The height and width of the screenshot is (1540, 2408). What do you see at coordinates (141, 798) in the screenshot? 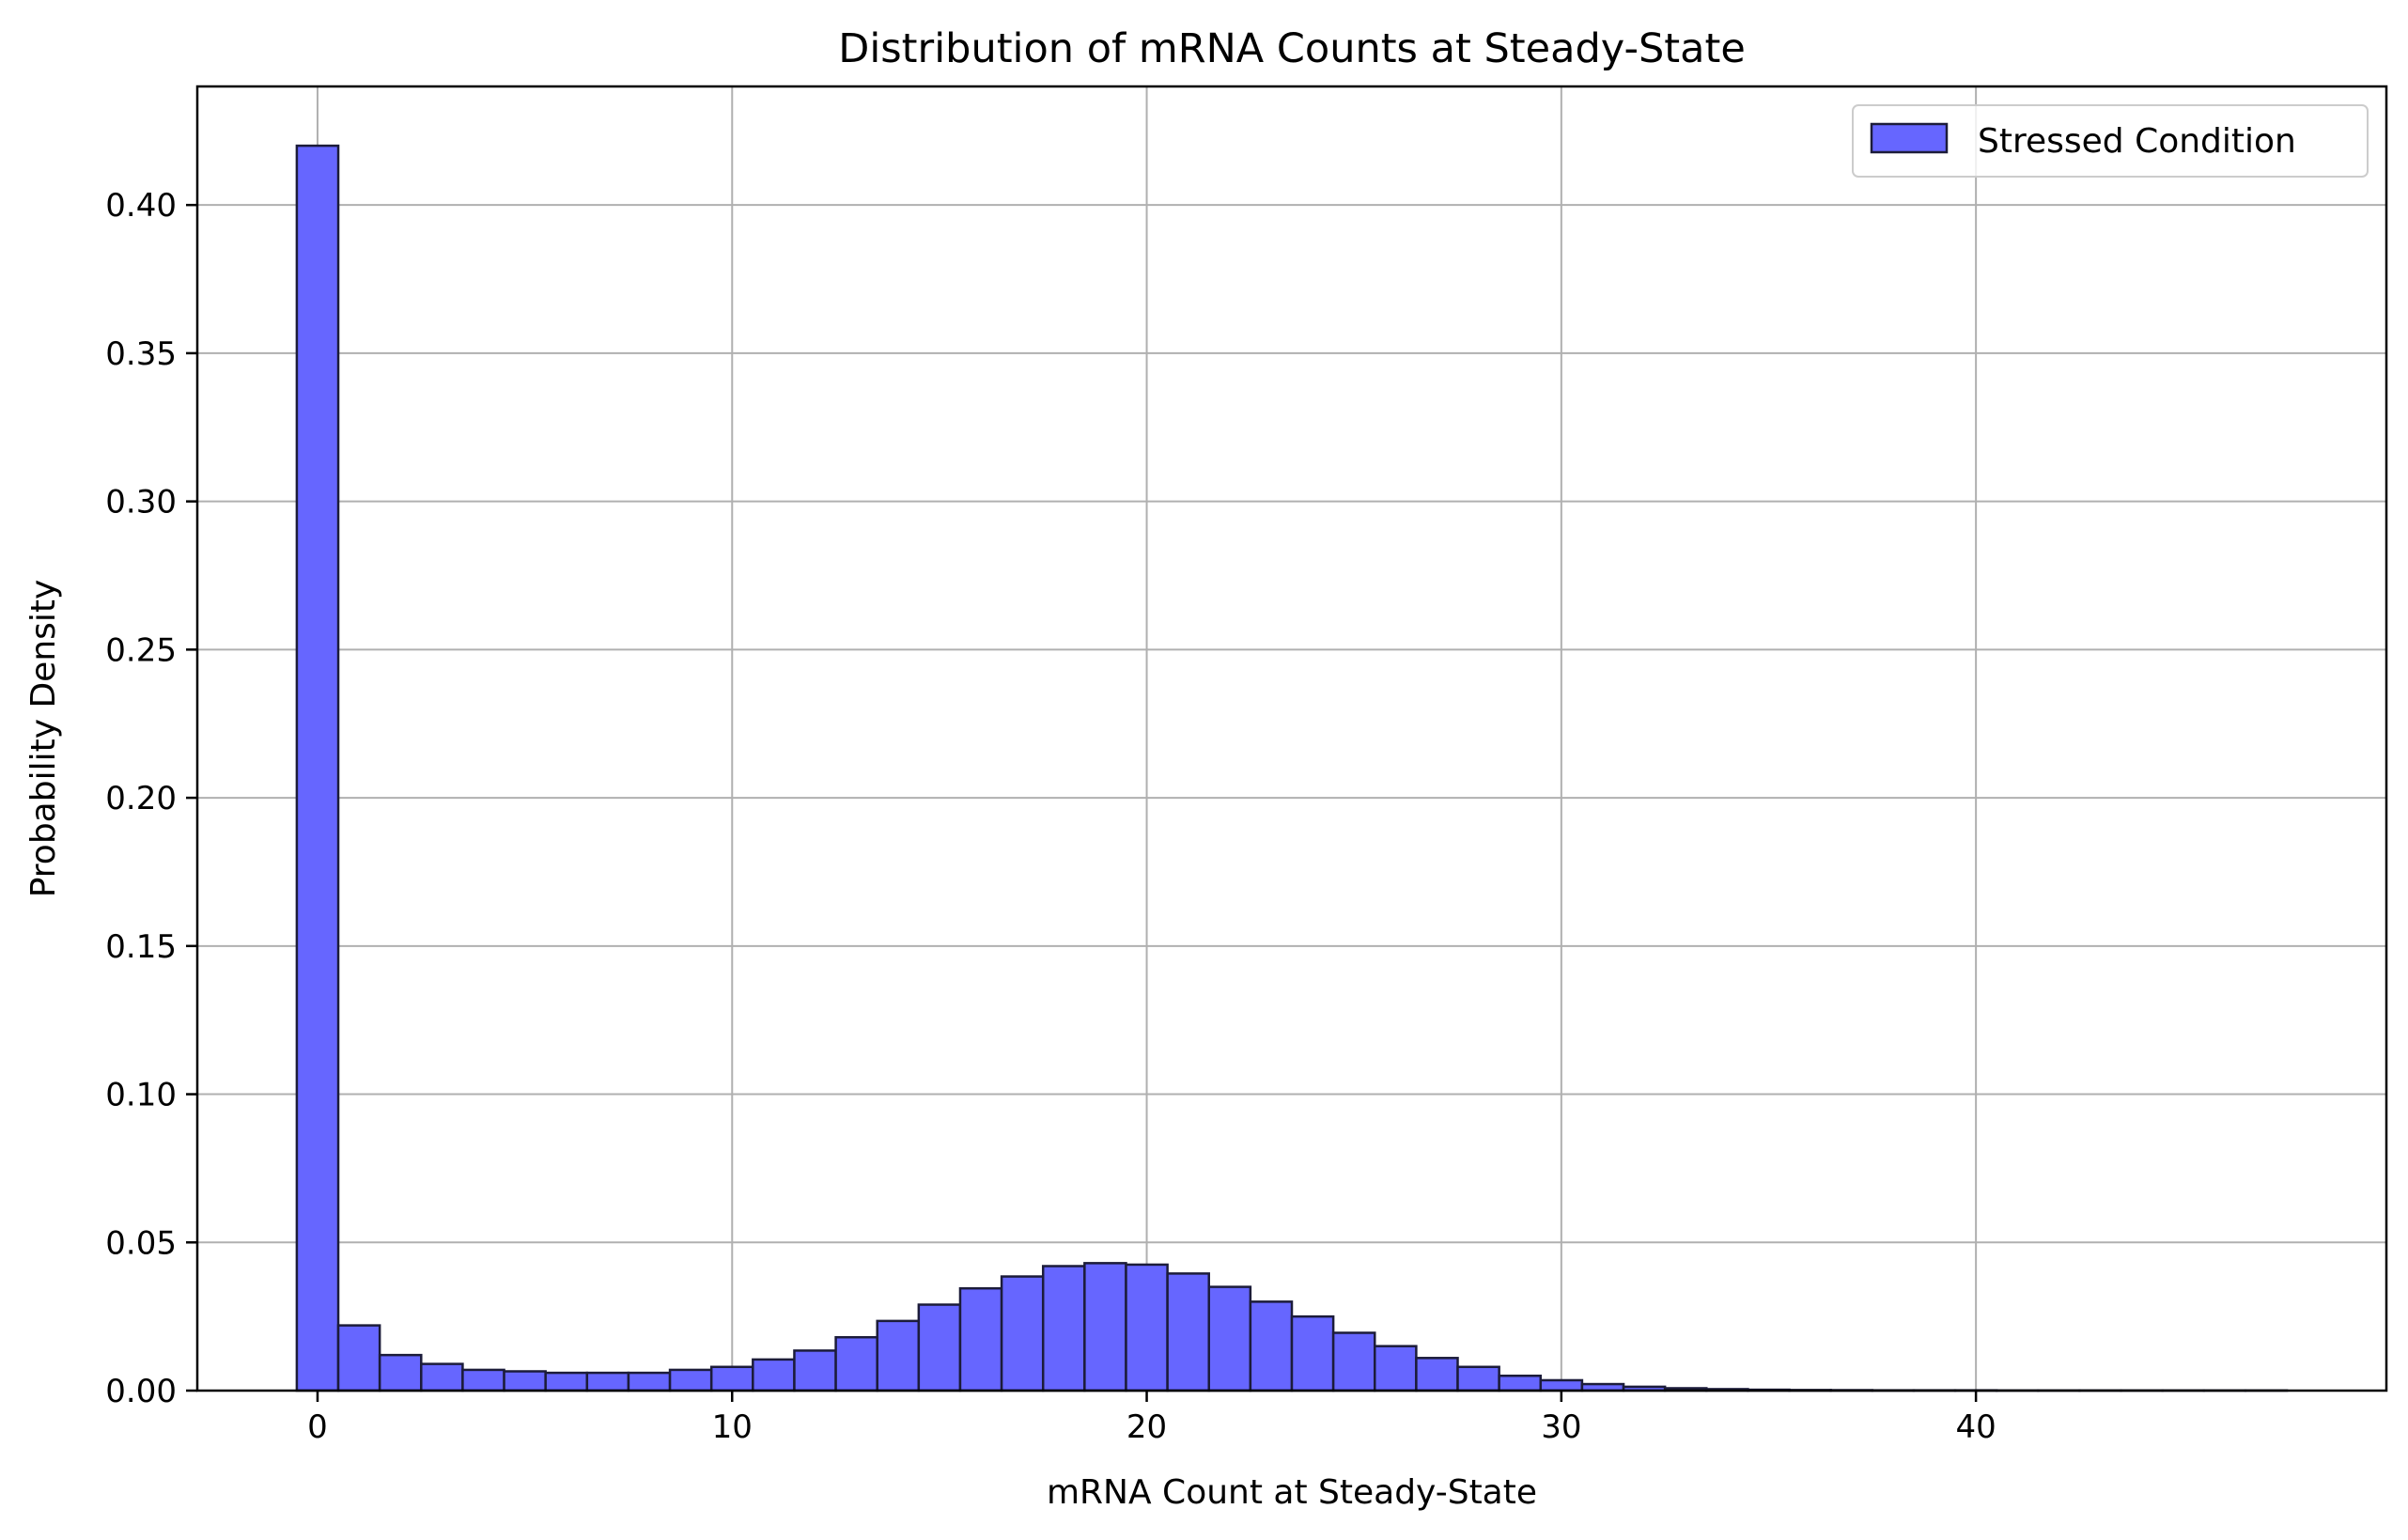
I see `y-tick-label: 0.20` at bounding box center [141, 798].